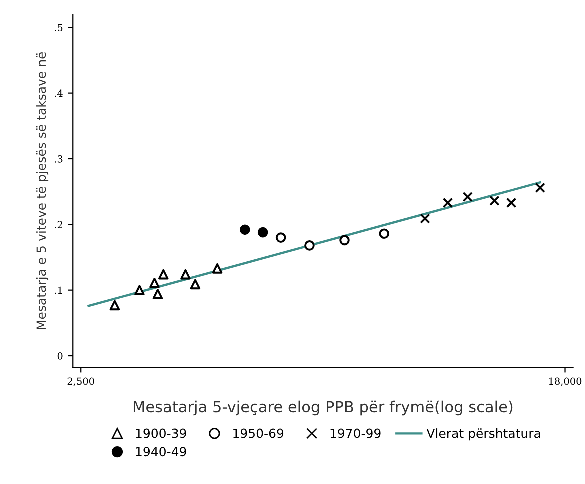  What do you see at coordinates (323, 408) in the screenshot?
I see `x-axis-title: Mesatarja 5-vjeçare elog PPB për frymë(log scale)` at bounding box center [323, 408].